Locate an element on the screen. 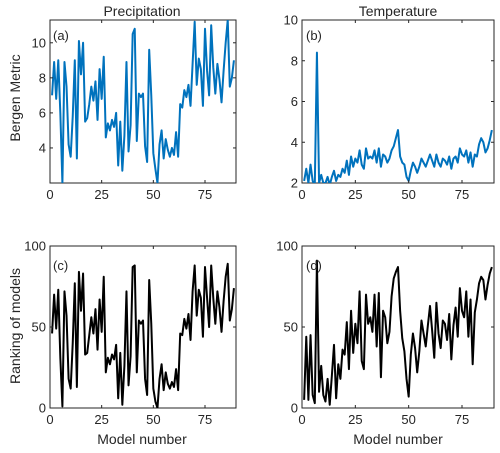  panel-b-x-tick-label: 0 is located at coordinates (301, 194).